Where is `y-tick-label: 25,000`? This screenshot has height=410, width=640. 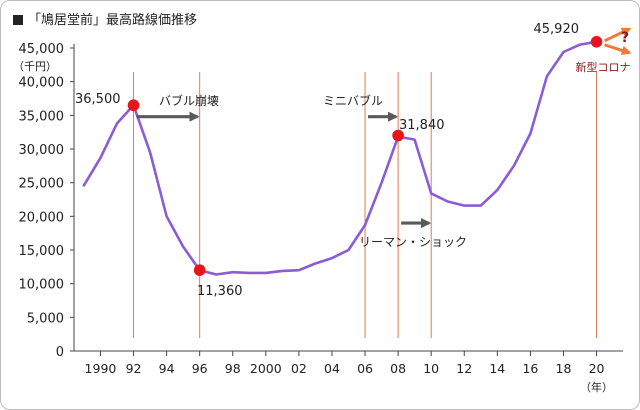
y-tick-label: 25,000 is located at coordinates (42, 184).